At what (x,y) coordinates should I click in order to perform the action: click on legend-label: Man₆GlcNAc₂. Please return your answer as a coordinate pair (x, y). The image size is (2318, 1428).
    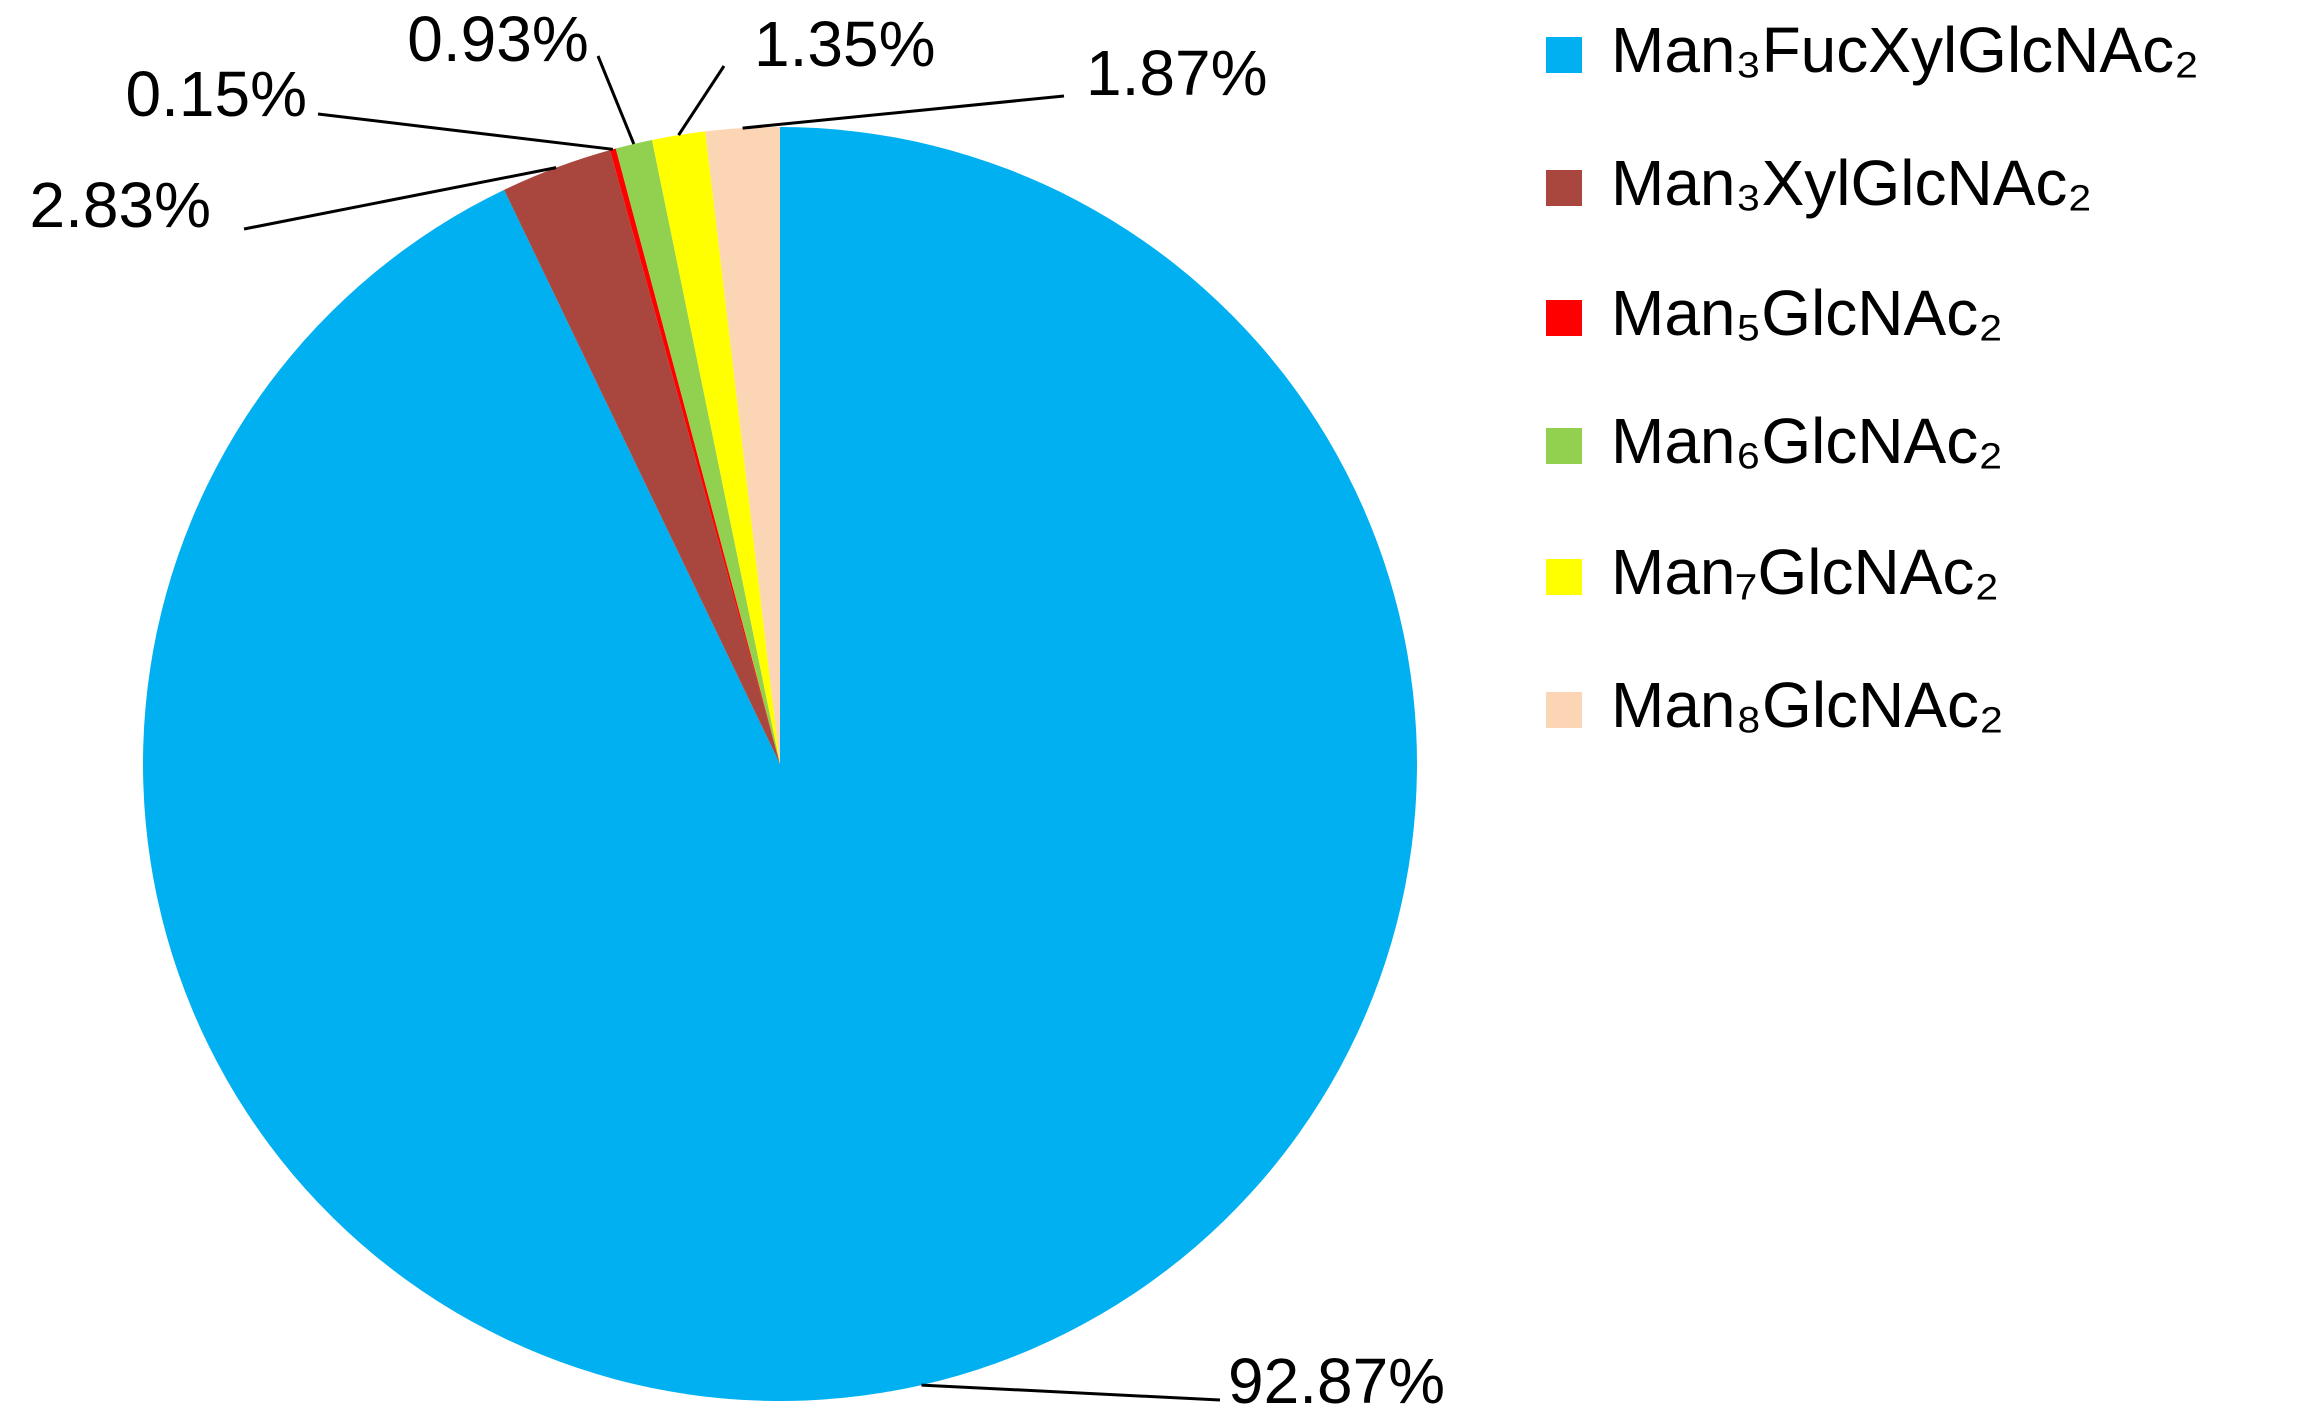
    Looking at the image, I should click on (1807, 441).